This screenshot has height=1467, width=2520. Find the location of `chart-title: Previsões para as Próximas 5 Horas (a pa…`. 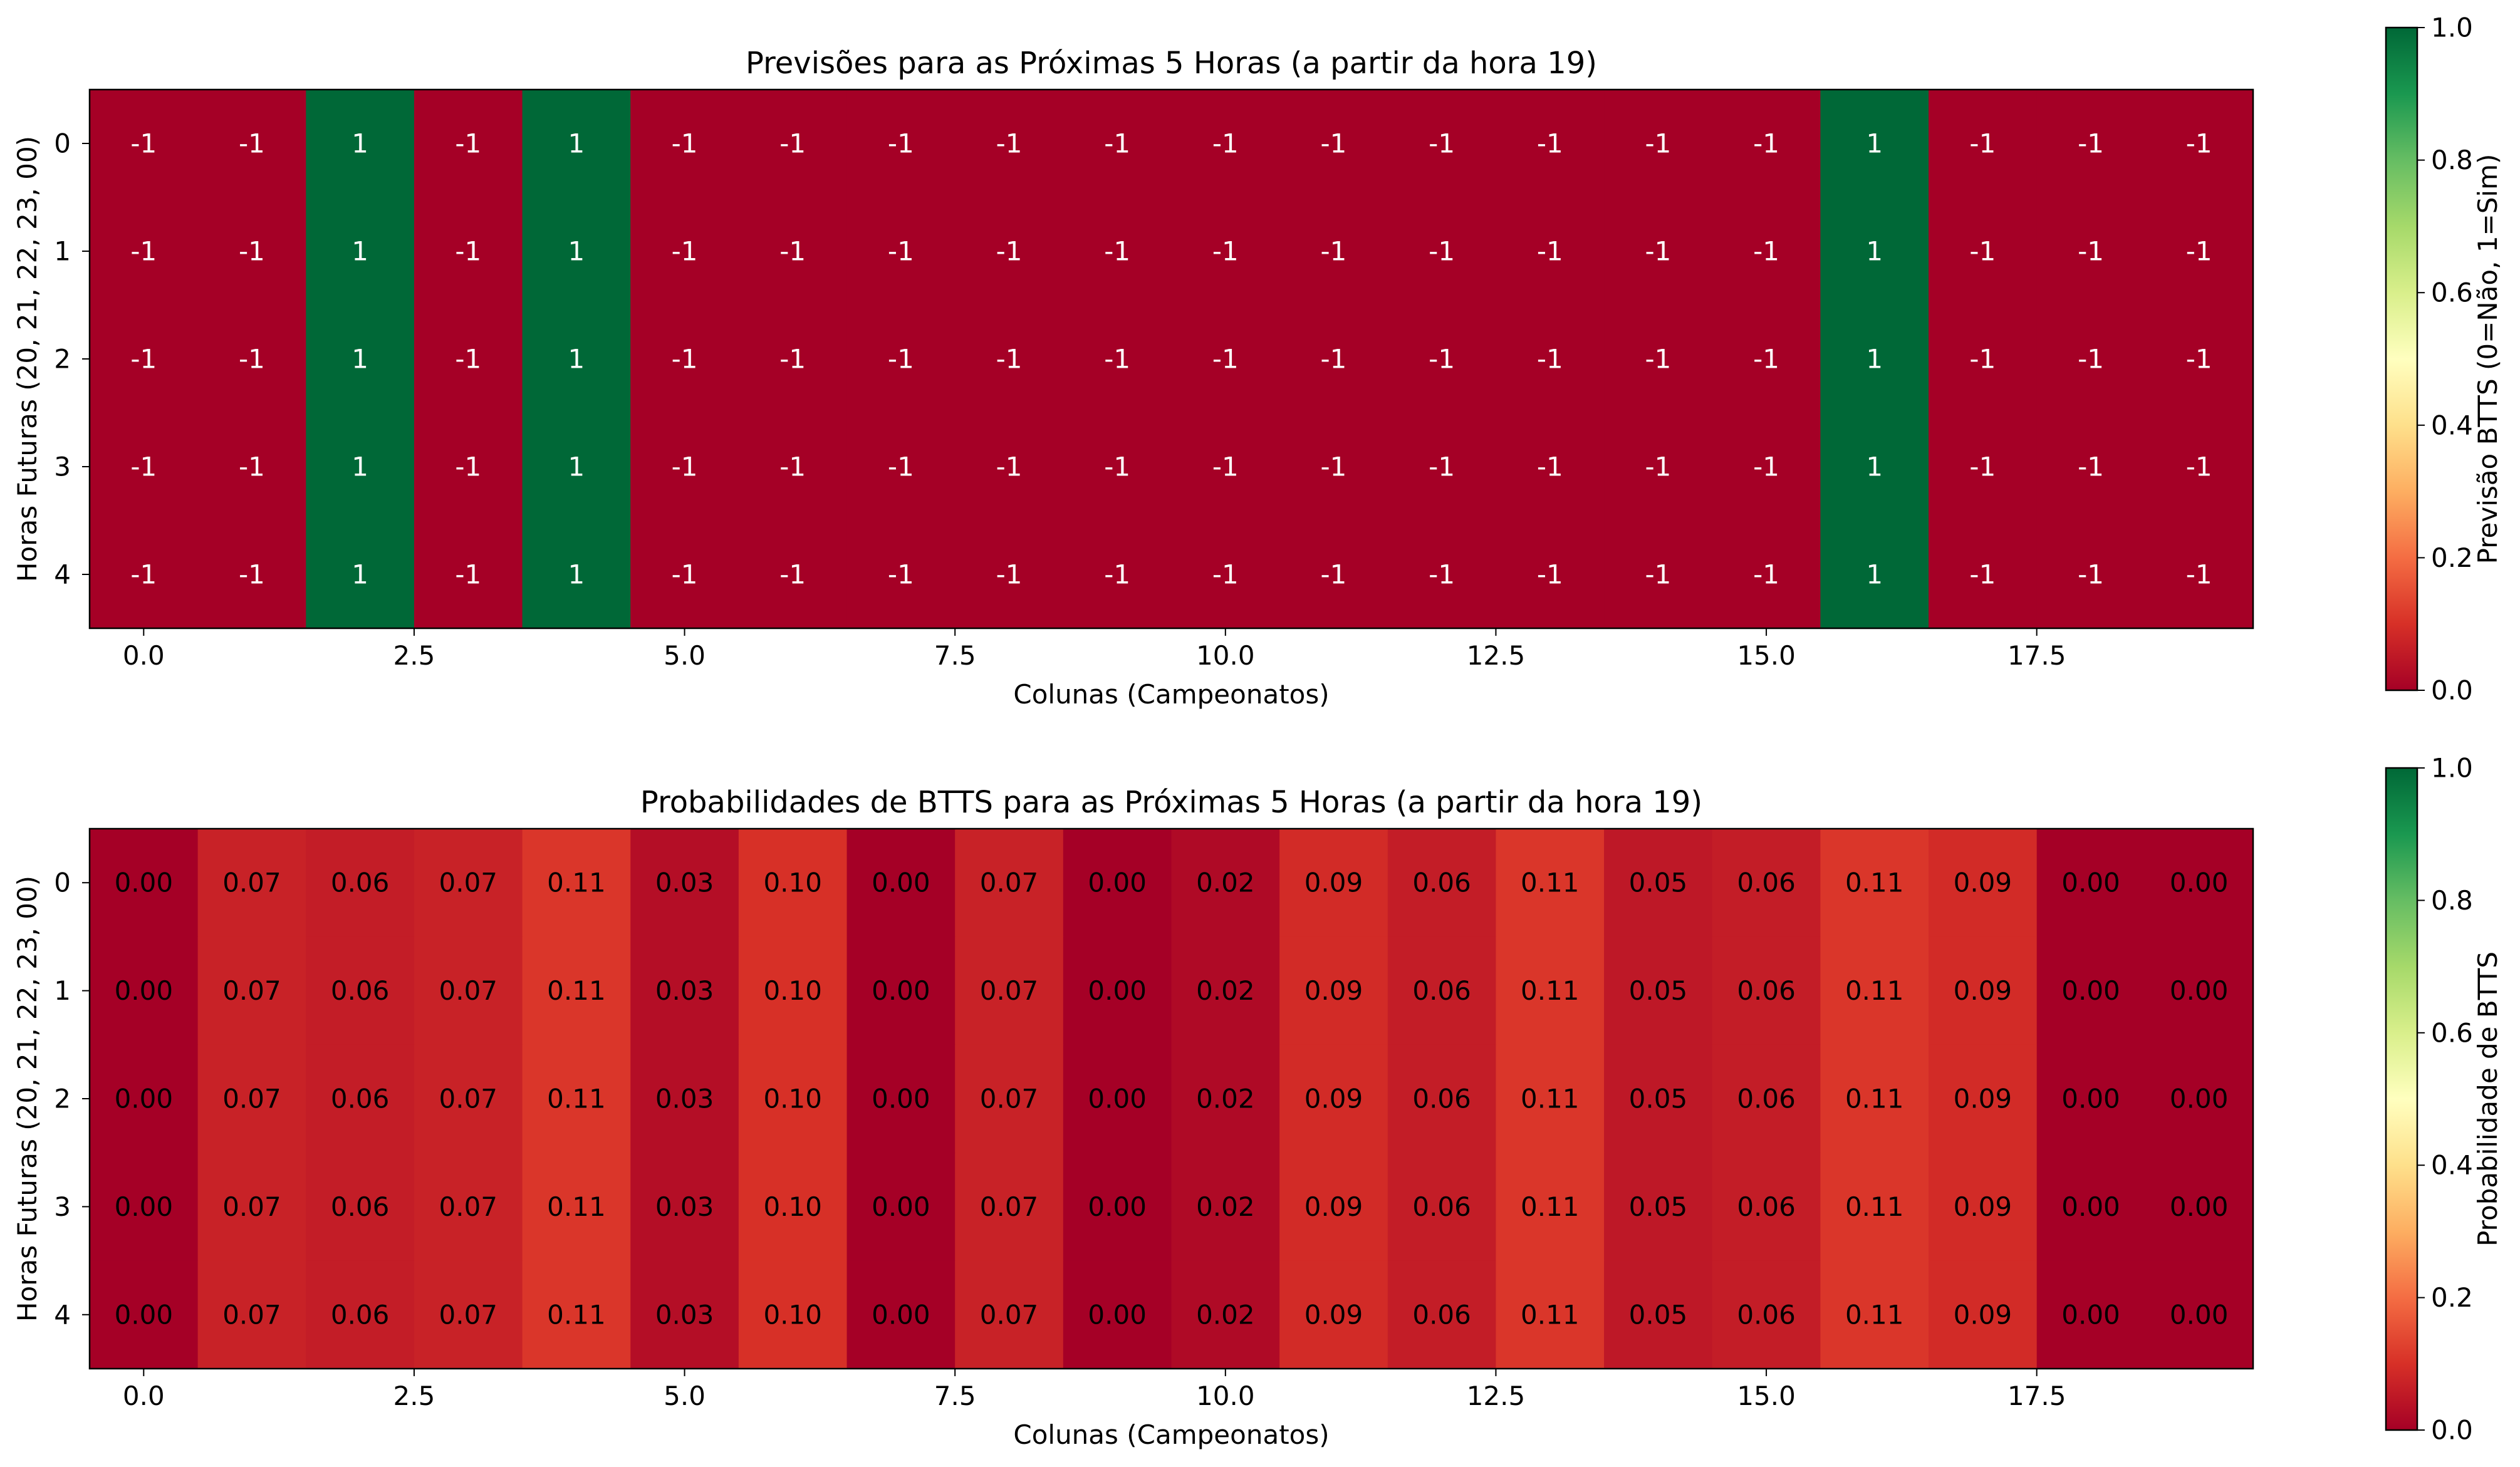

chart-title: Previsões para as Próximas 5 Horas (a pa… is located at coordinates (1172, 63).